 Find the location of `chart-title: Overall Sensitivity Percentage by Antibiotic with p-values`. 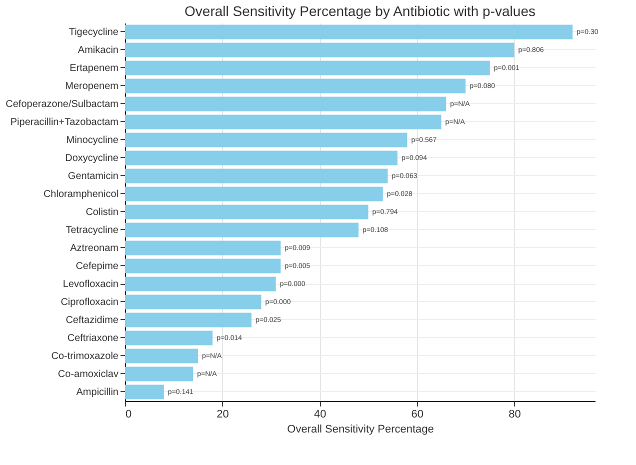

chart-title: Overall Sensitivity Percentage by Antibiotic with p-values is located at coordinates (360, 11).